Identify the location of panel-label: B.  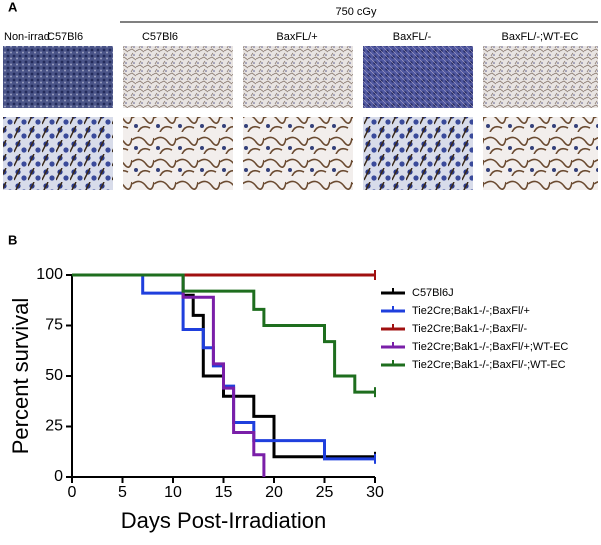
(12, 239).